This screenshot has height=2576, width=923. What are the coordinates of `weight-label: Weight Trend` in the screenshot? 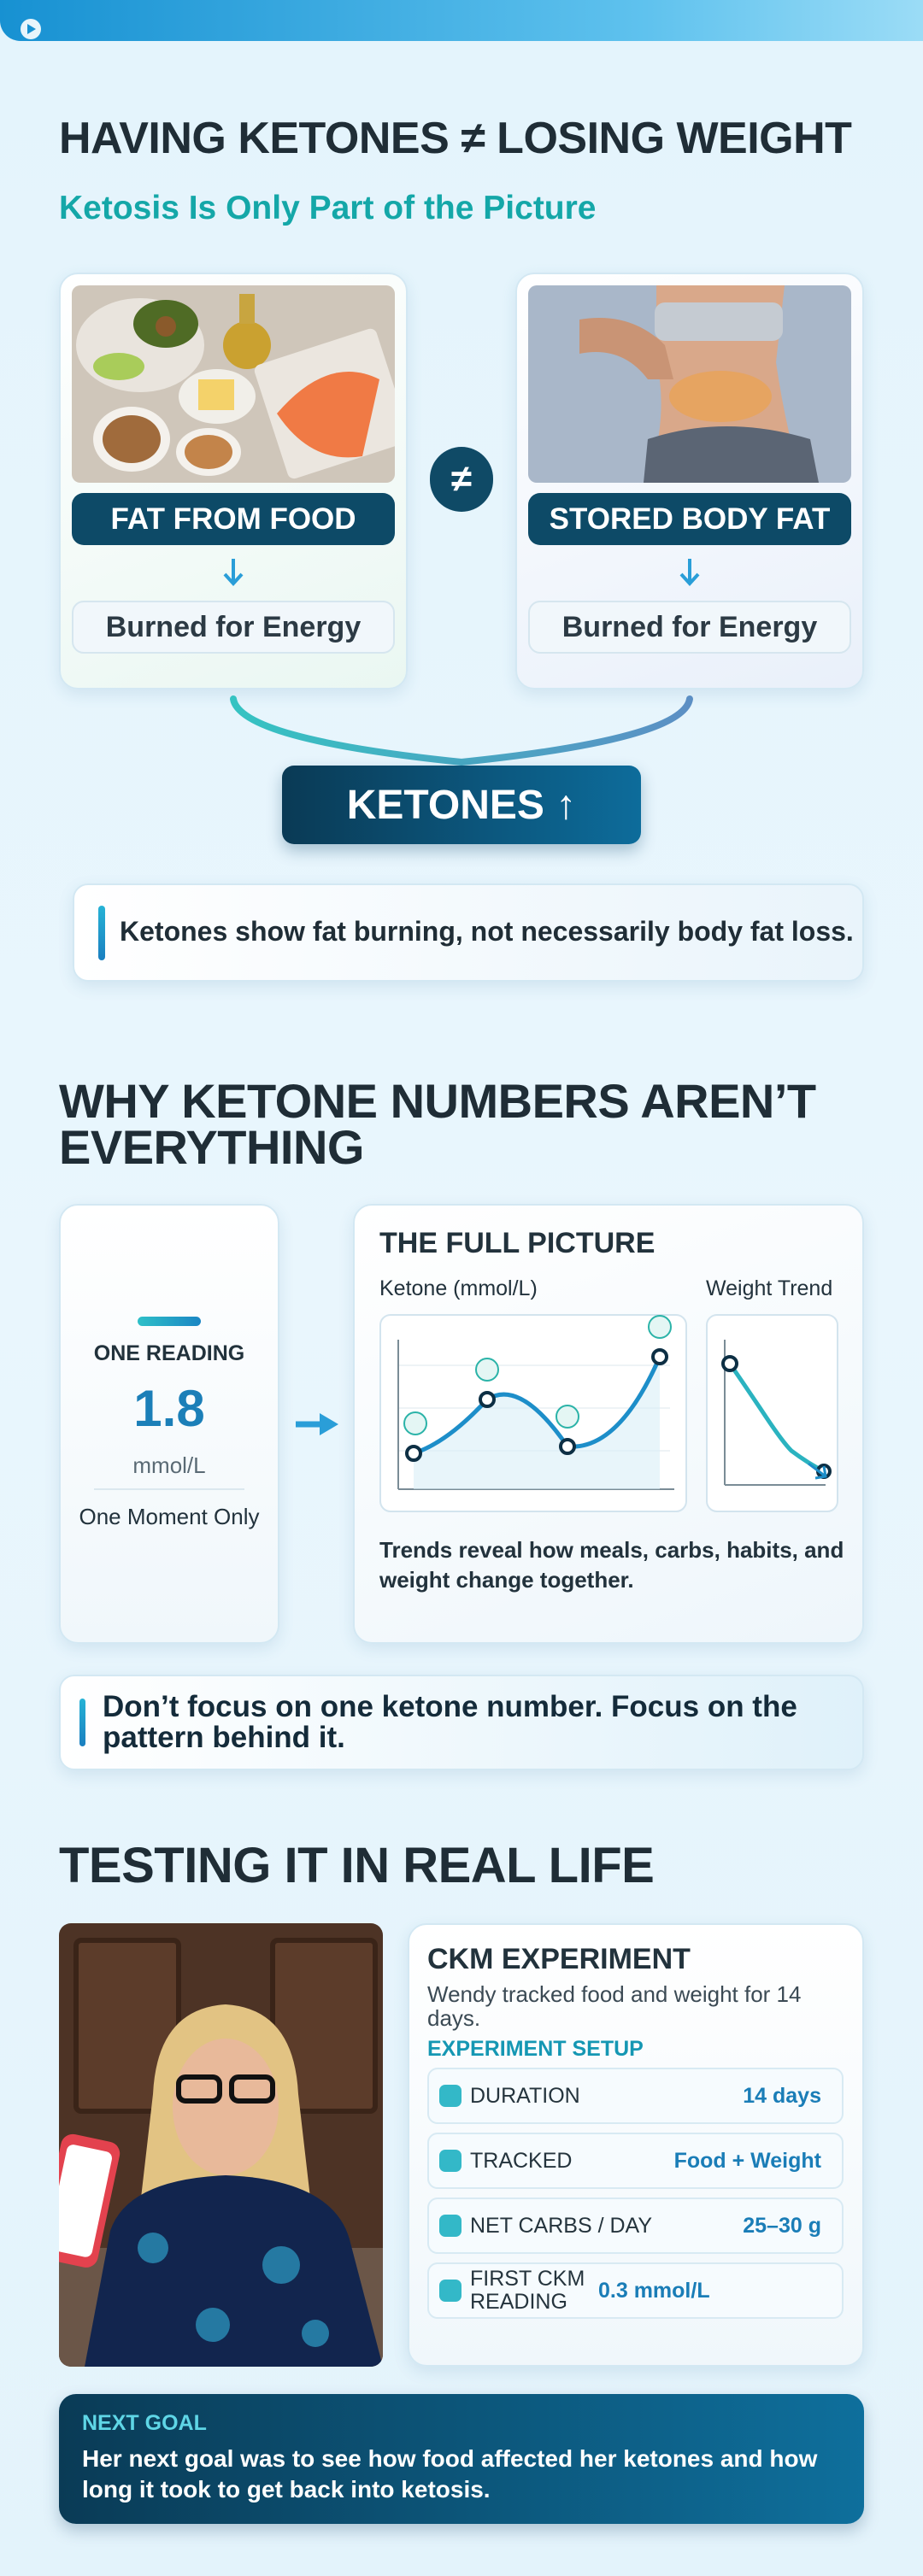 It's located at (769, 1288).